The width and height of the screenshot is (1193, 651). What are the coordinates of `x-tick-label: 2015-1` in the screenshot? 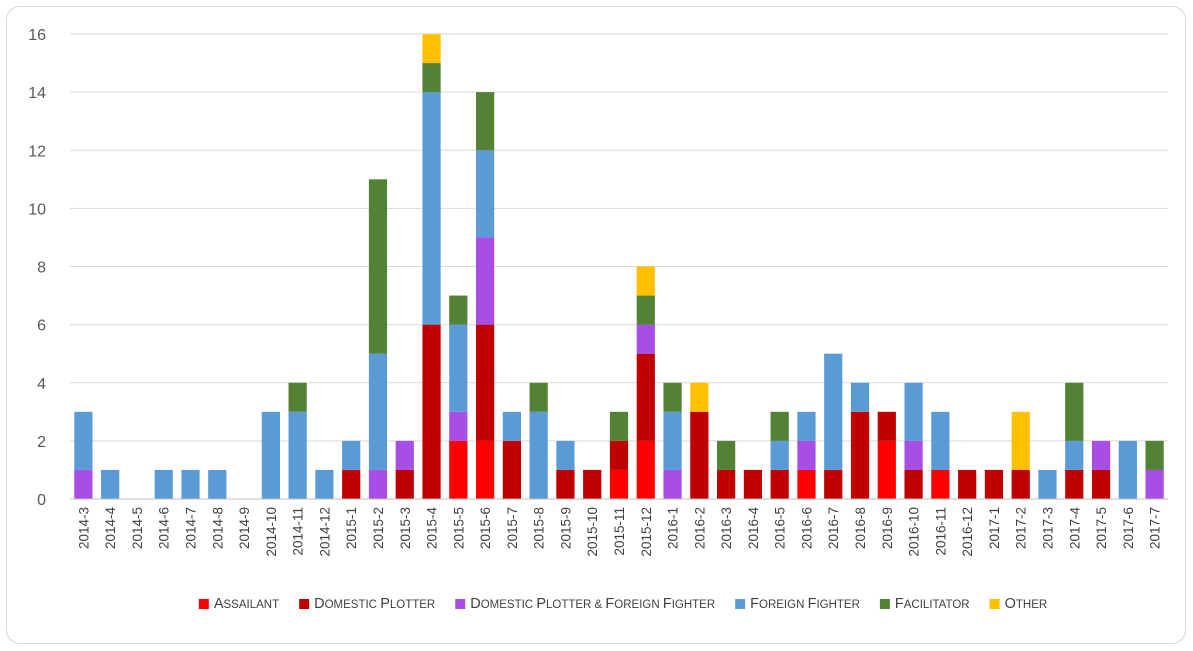 It's located at (351, 528).